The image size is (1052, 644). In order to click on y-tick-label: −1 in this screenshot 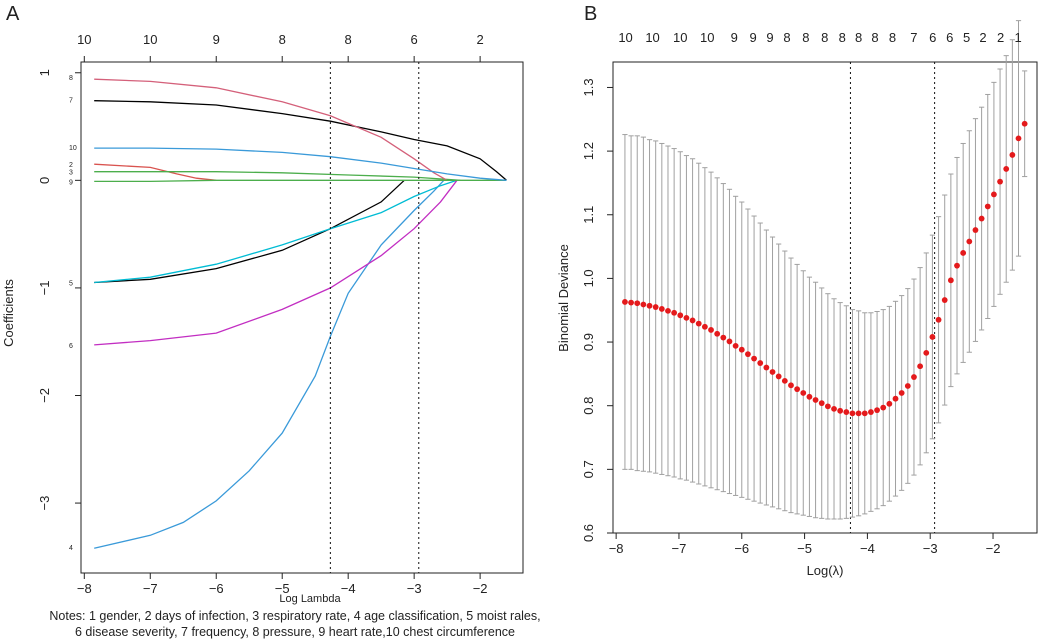, I will do `click(44, 288)`.